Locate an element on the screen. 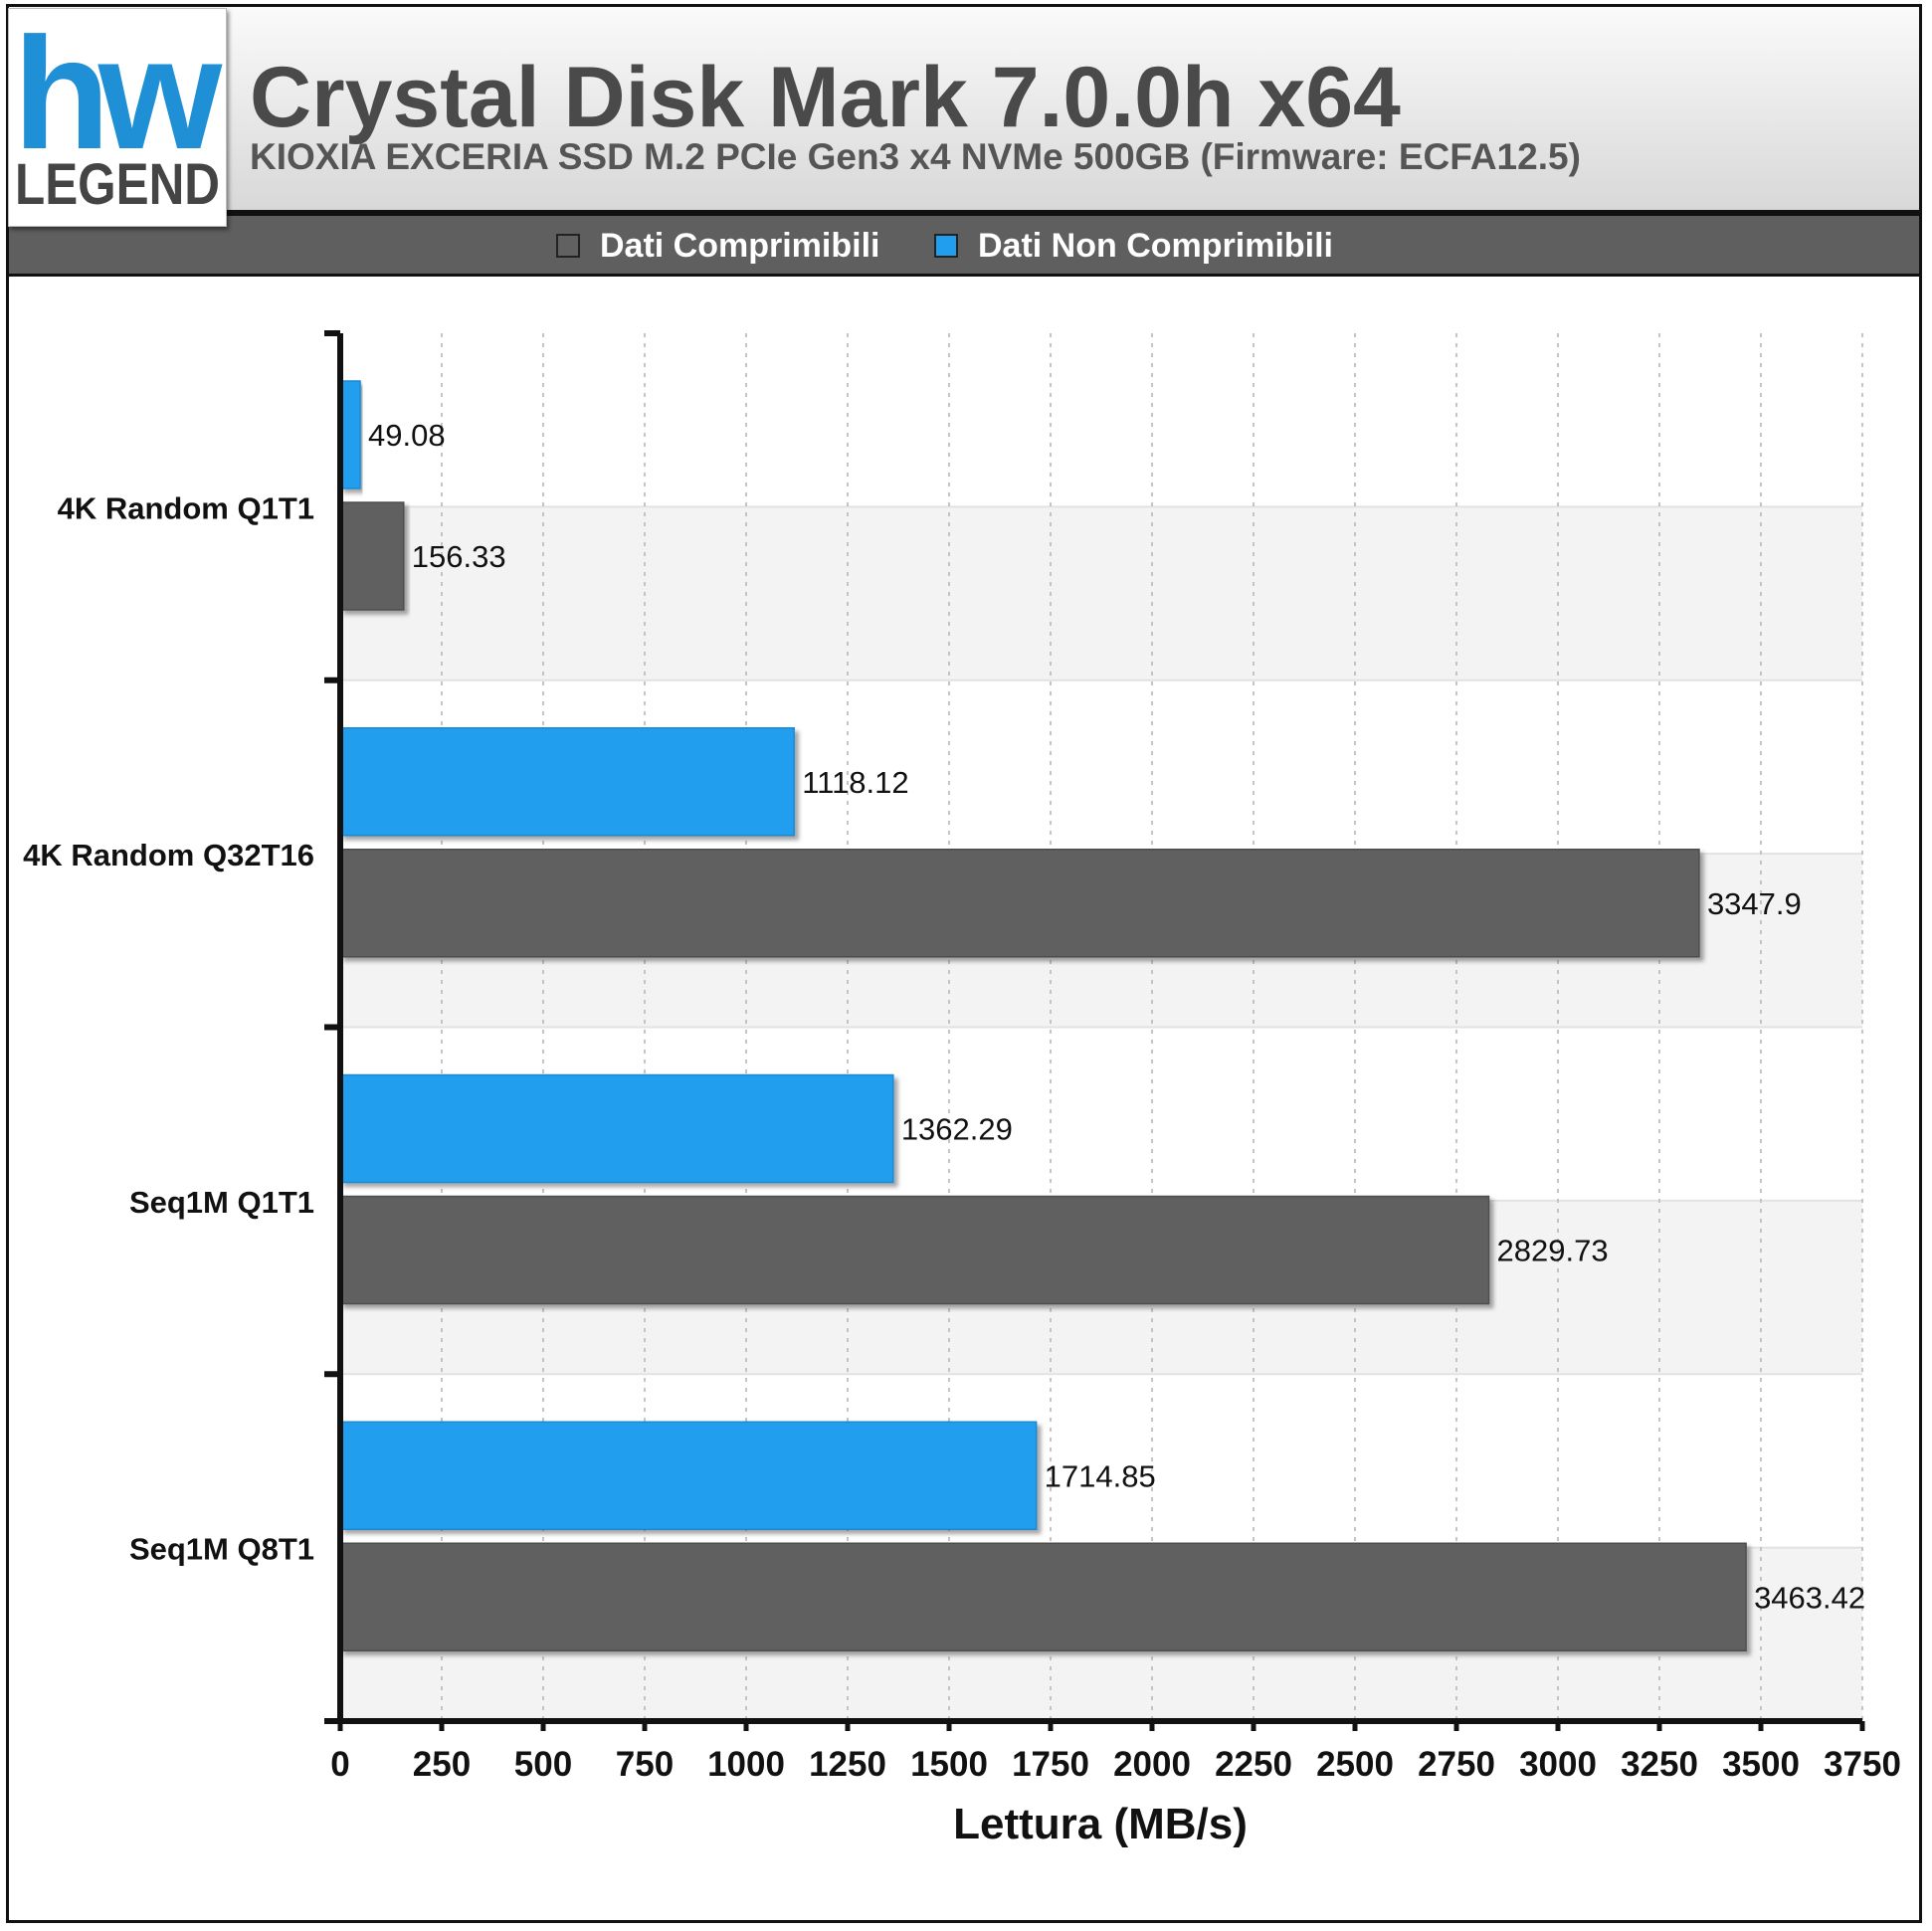  x-axis-label: Lettura (MB/s) is located at coordinates (1100, 1824).